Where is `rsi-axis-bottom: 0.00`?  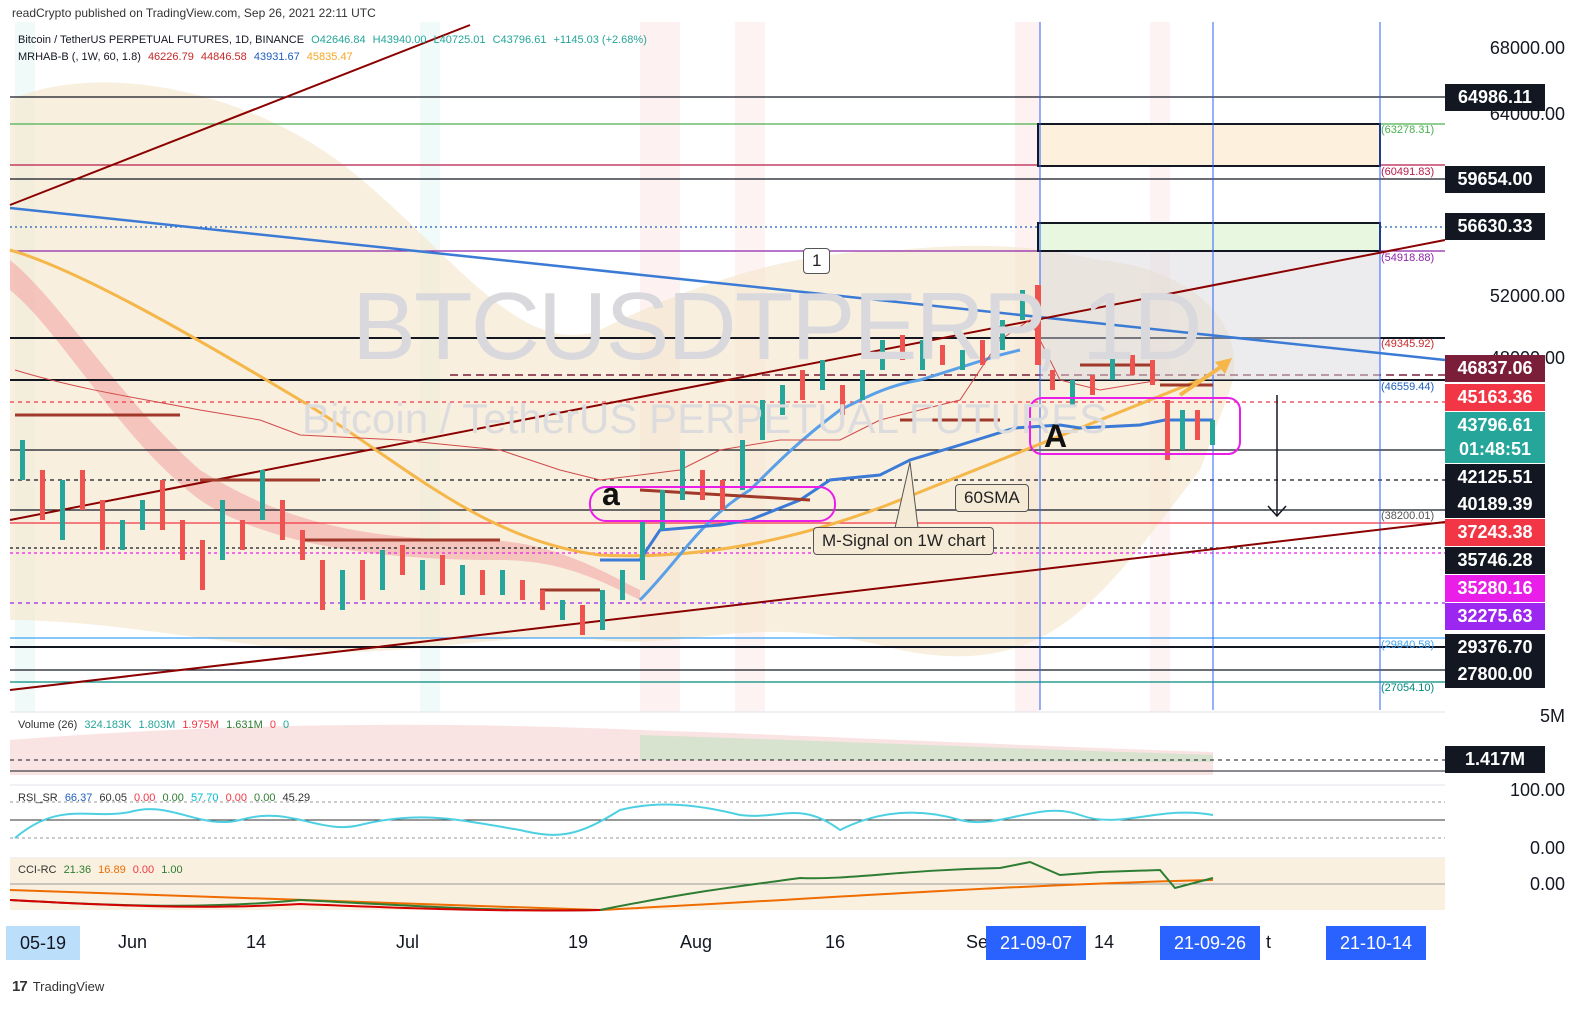 rsi-axis-bottom: 0.00 is located at coordinates (1547, 848).